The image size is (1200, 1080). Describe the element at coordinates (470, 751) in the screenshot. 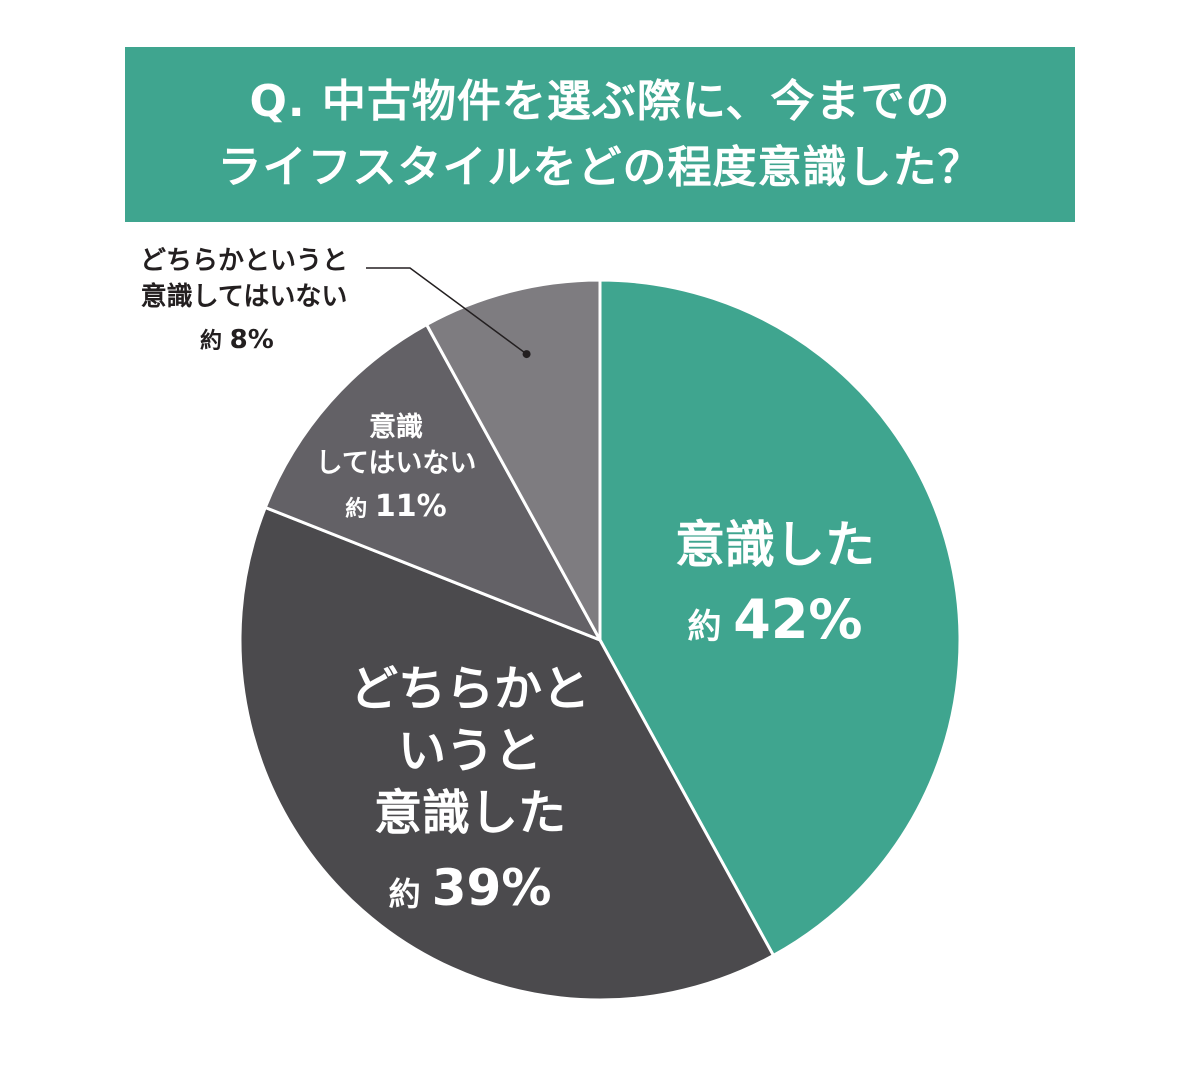

I see `slice-label-line: いうと` at that location.